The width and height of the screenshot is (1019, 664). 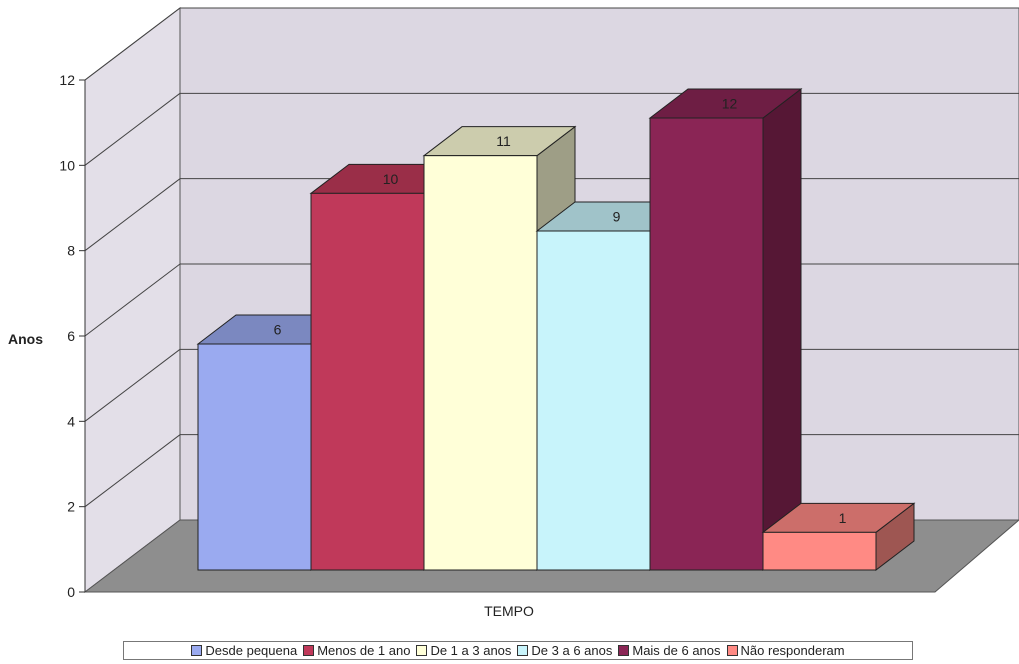 I want to click on y-tick-label: 12, so click(x=67, y=80).